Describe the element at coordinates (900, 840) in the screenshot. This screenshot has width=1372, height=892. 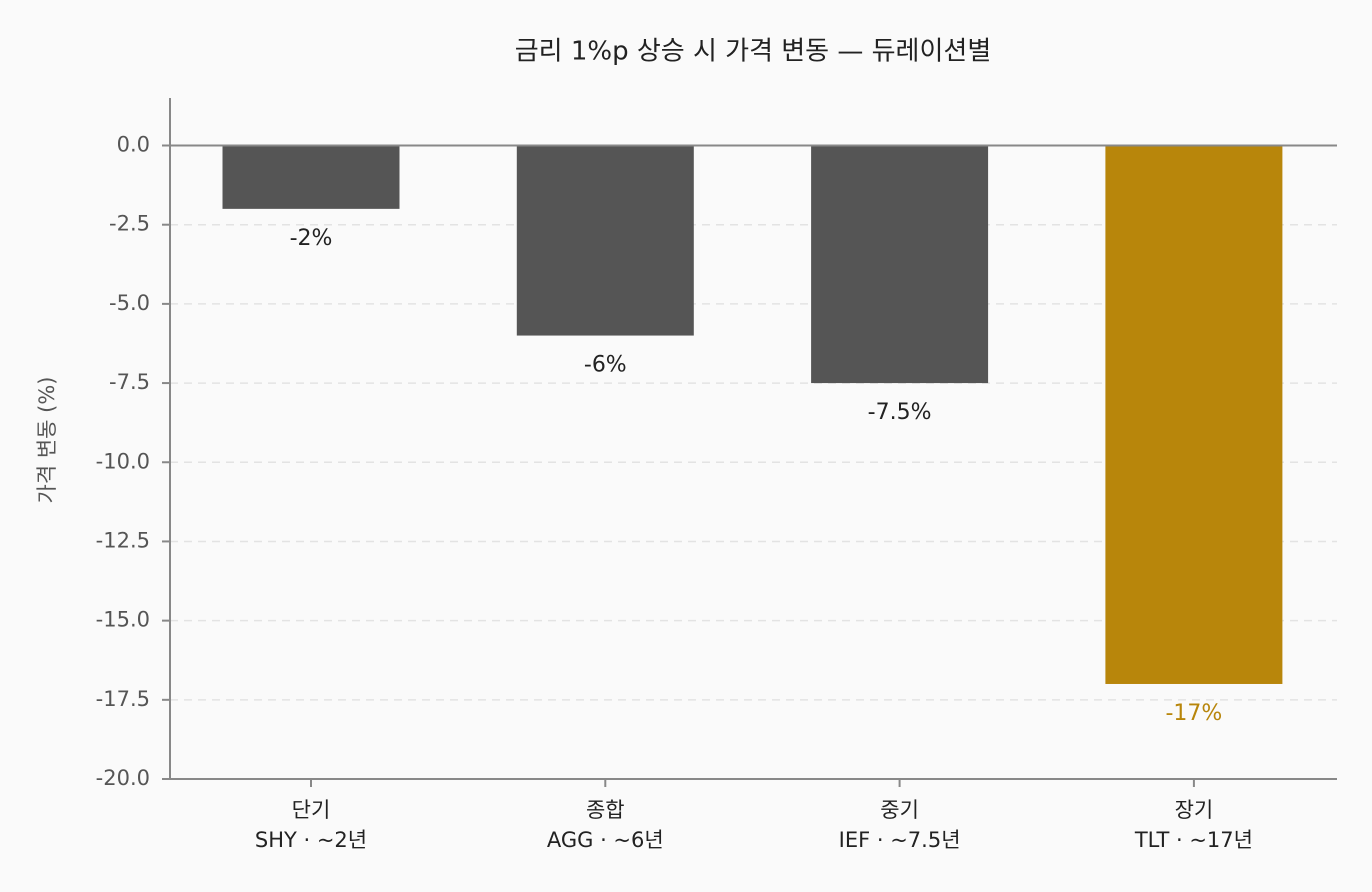
I see `x-tick-label: IEF · ~7.5년` at that location.